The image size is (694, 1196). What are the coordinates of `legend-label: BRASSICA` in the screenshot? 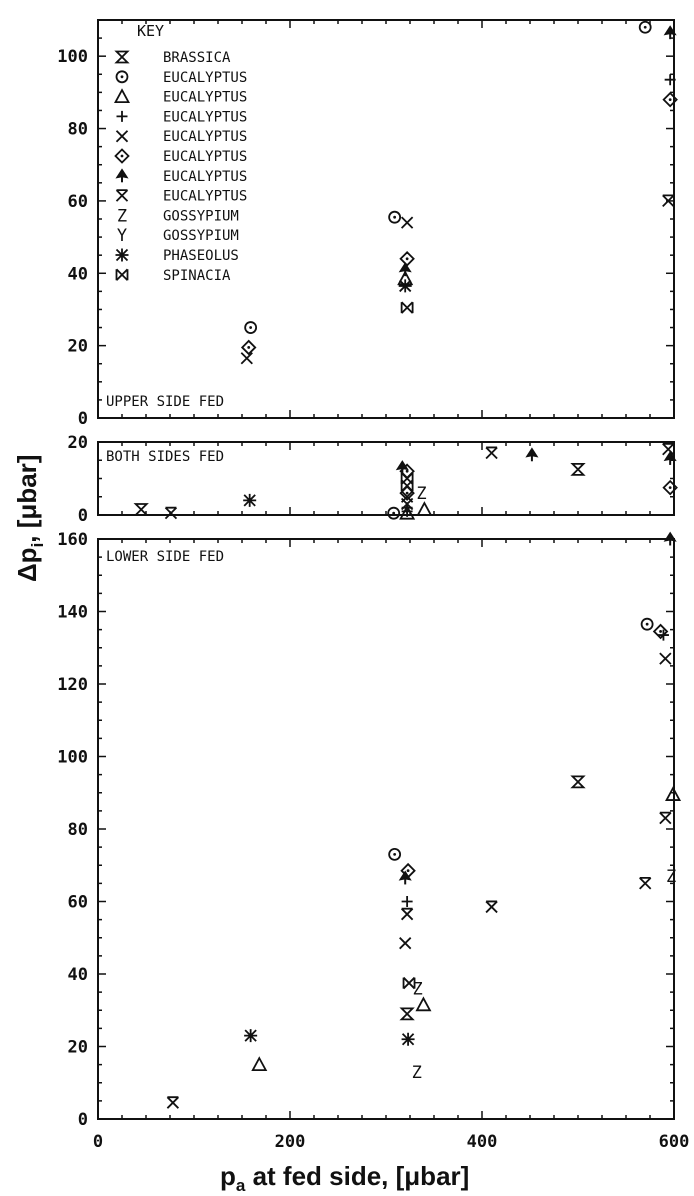 It's located at (197, 58).